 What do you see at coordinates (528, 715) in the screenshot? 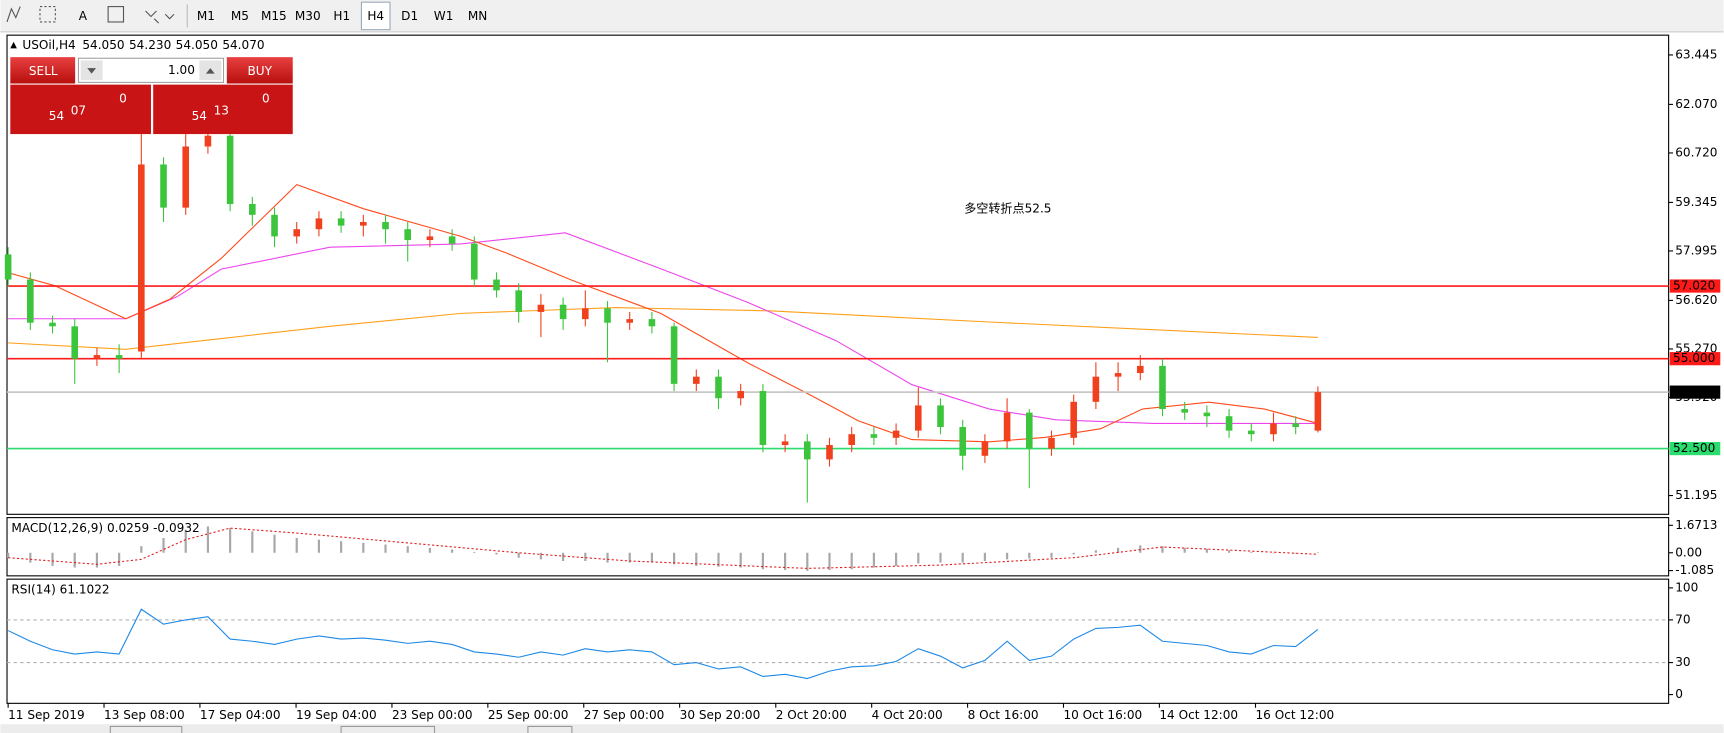
I see `x-tick-label: 25 Sep 00:00` at bounding box center [528, 715].